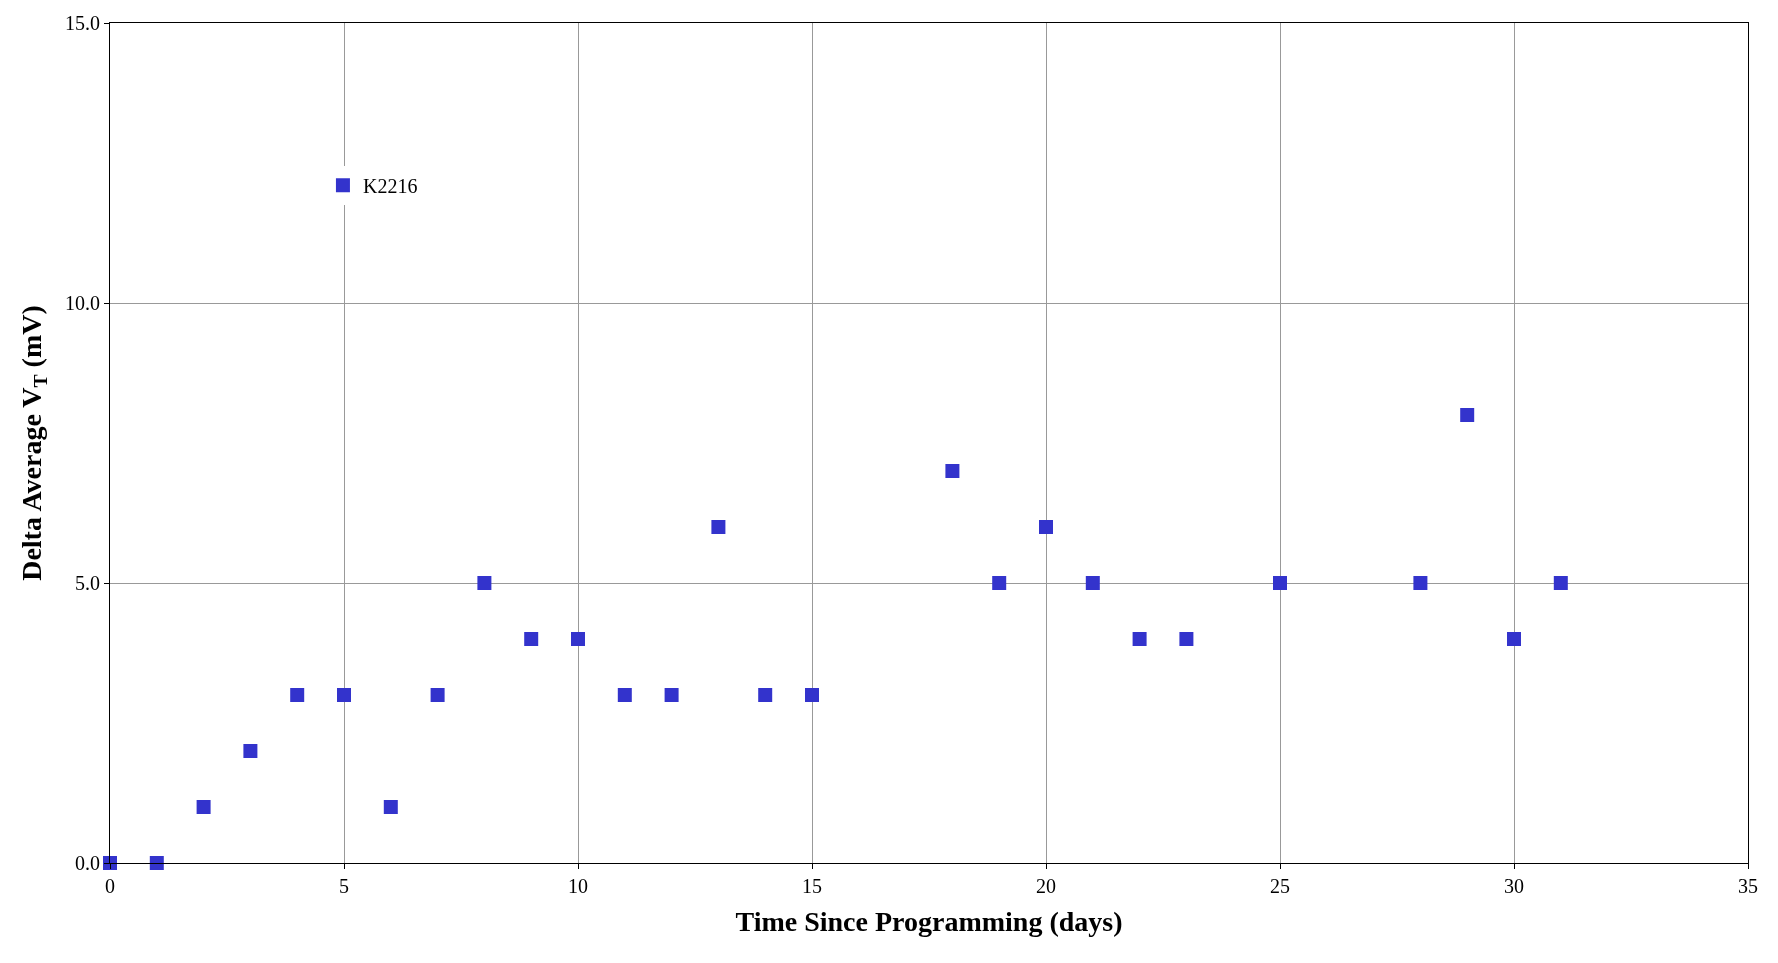  What do you see at coordinates (82, 23) in the screenshot?
I see `y-tick-label: 15.0` at bounding box center [82, 23].